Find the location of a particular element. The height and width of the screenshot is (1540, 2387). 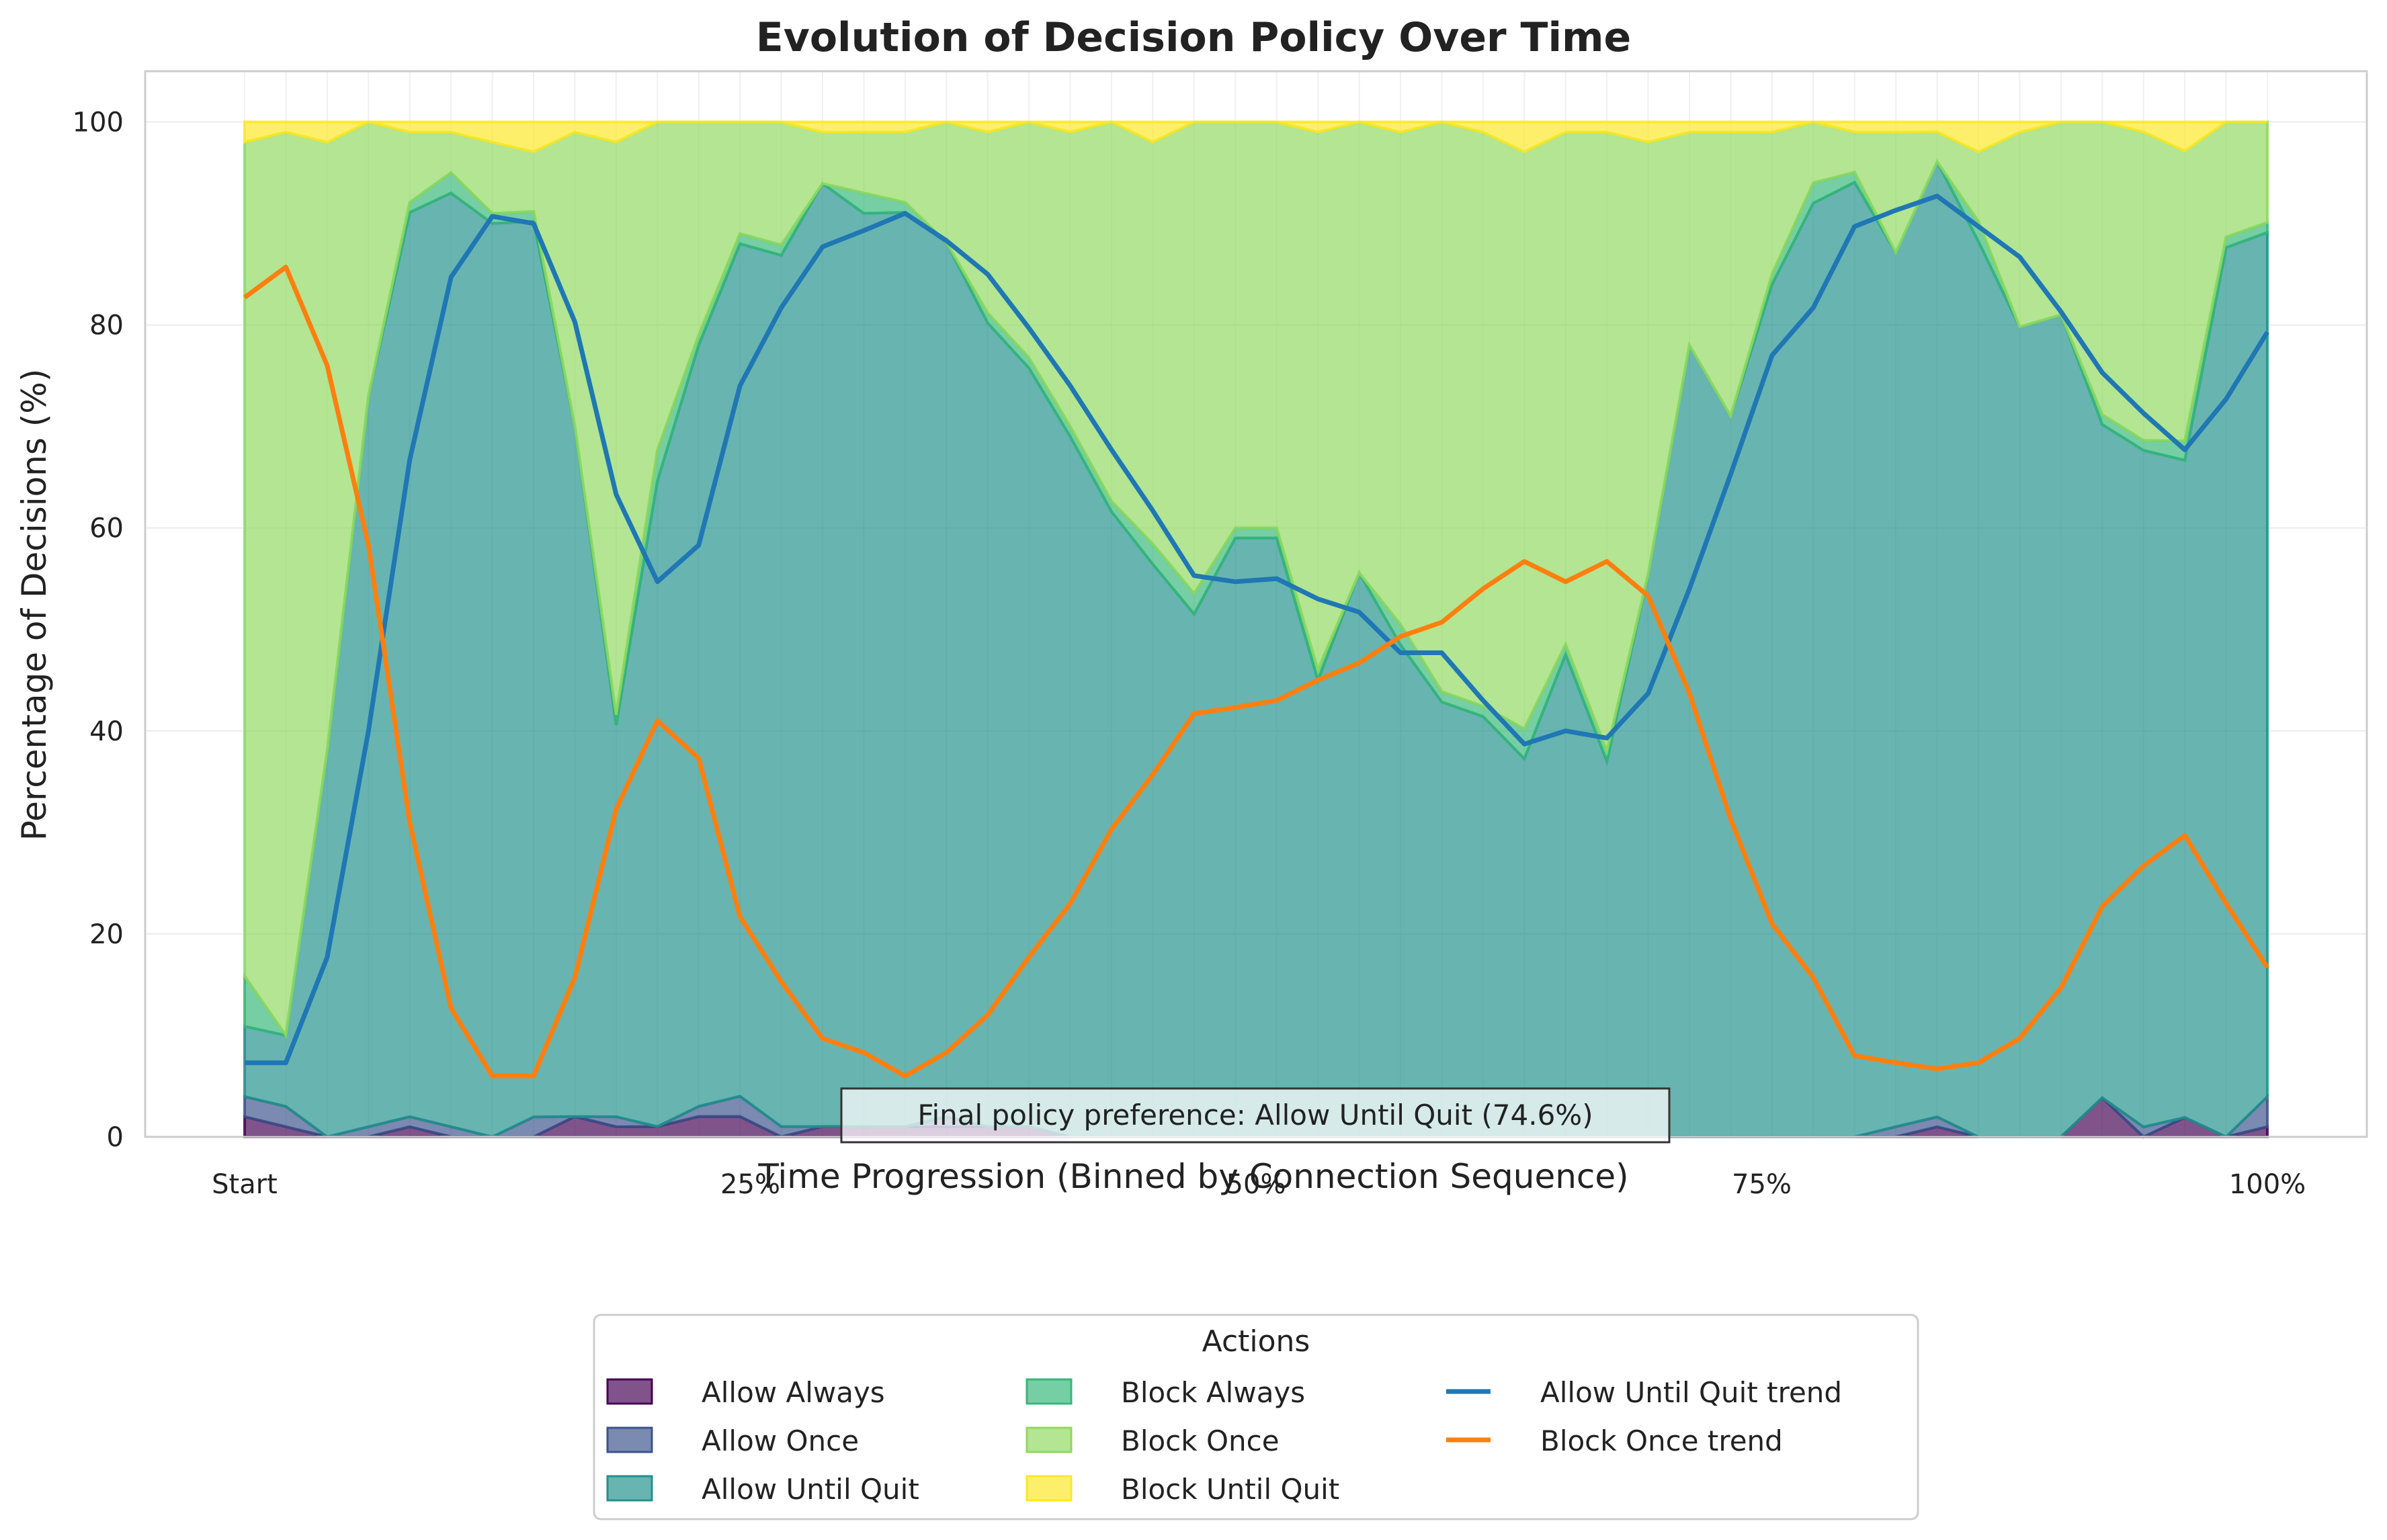

legend-item-allow-always: Allow Always is located at coordinates (745, 1392).